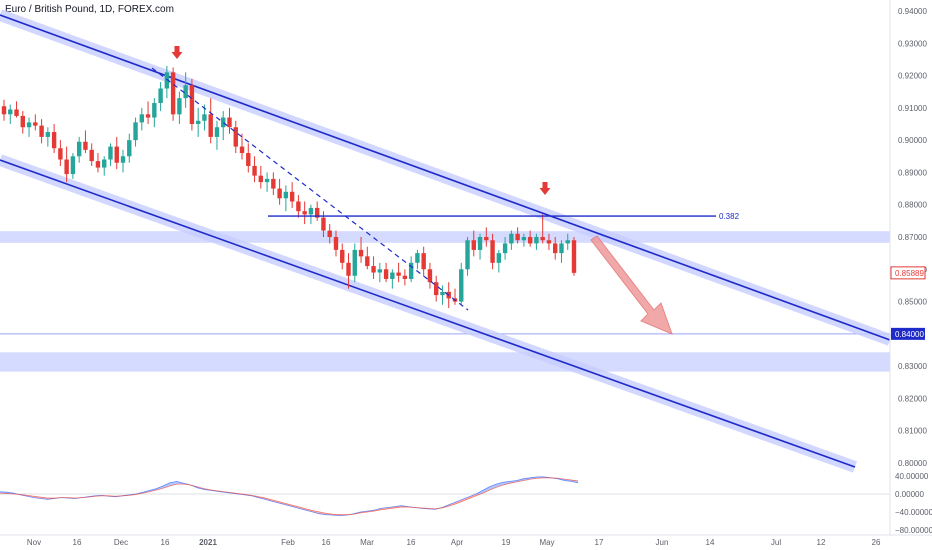 The width and height of the screenshot is (932, 550). I want to click on time-tick-label: 17, so click(599, 542).